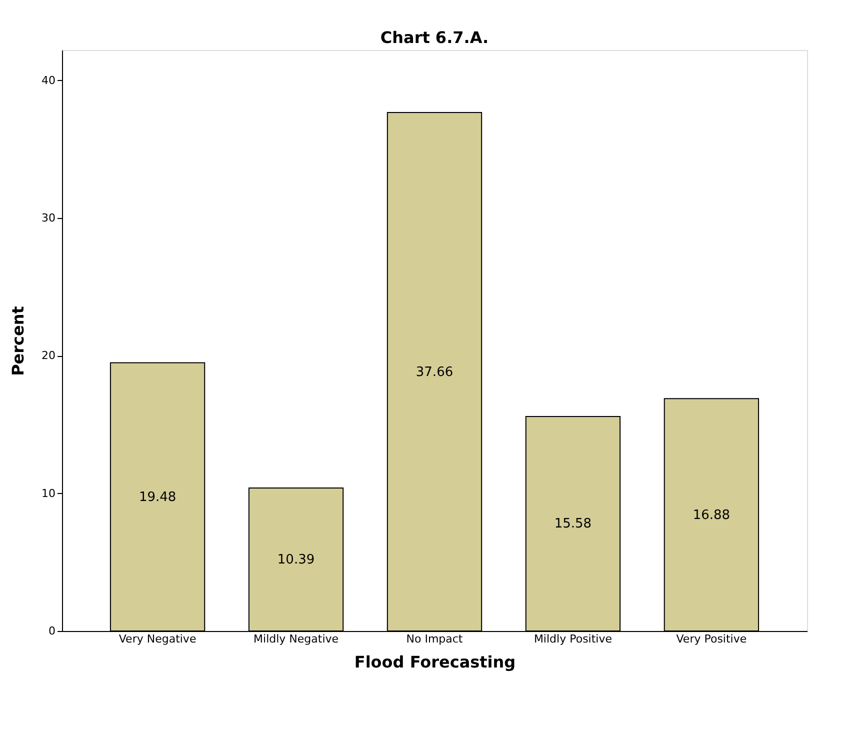 The width and height of the screenshot is (842, 731). What do you see at coordinates (711, 515) in the screenshot?
I see `data-label: 16.88` at bounding box center [711, 515].